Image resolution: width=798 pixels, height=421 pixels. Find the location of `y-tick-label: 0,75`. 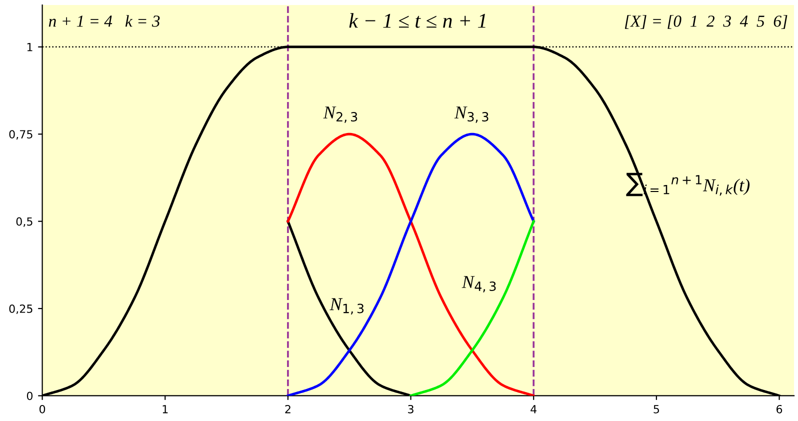

y-tick-label: 0,75 is located at coordinates (20, 135).